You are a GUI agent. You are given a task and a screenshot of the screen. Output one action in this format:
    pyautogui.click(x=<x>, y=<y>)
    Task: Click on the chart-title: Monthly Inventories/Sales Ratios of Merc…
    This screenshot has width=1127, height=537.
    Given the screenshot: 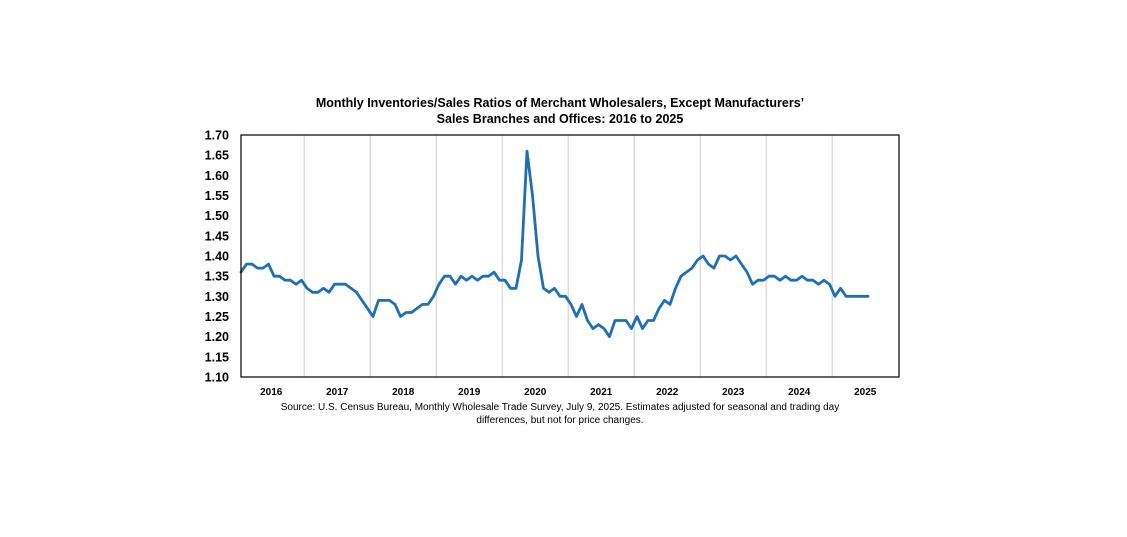 What is the action you would take?
    pyautogui.click(x=560, y=111)
    